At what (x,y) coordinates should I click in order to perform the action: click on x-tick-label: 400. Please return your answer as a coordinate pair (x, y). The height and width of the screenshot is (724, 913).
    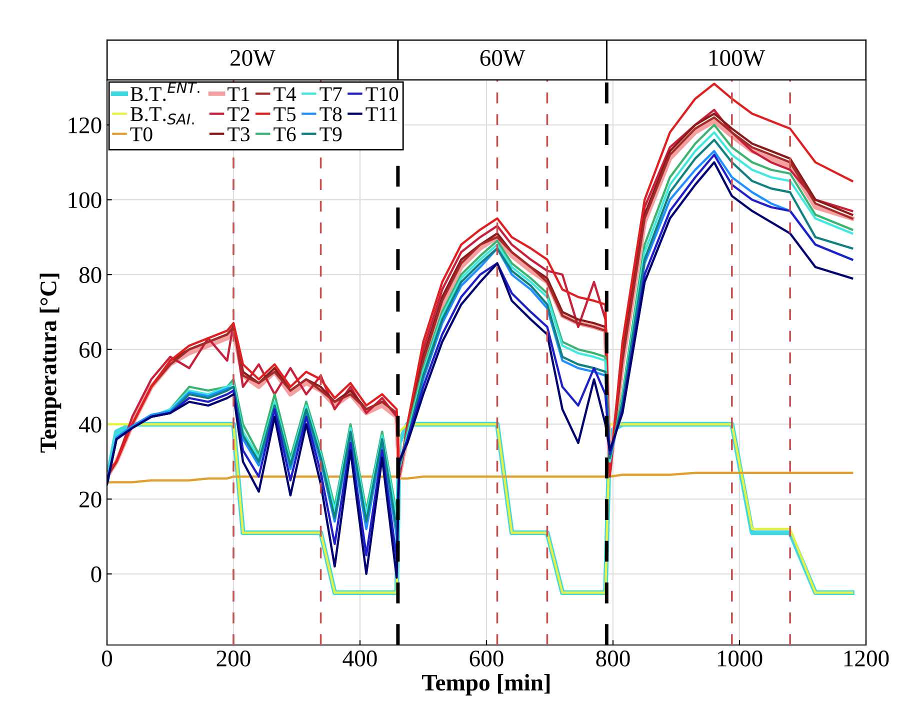
    Looking at the image, I should click on (359, 658).